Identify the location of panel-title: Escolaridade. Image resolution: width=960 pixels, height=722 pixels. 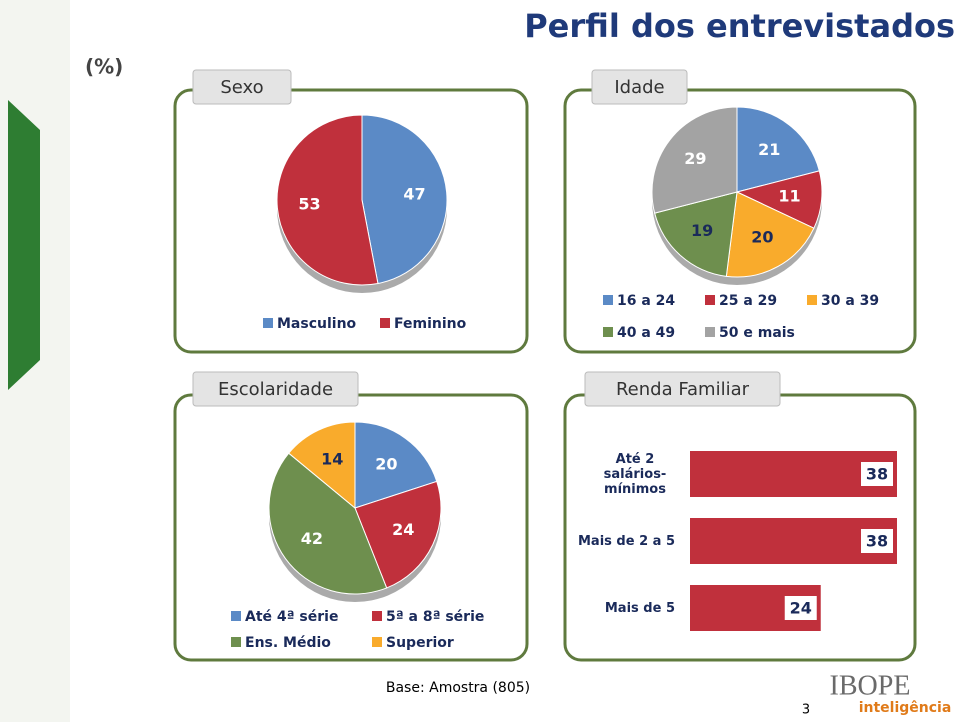
(275, 389).